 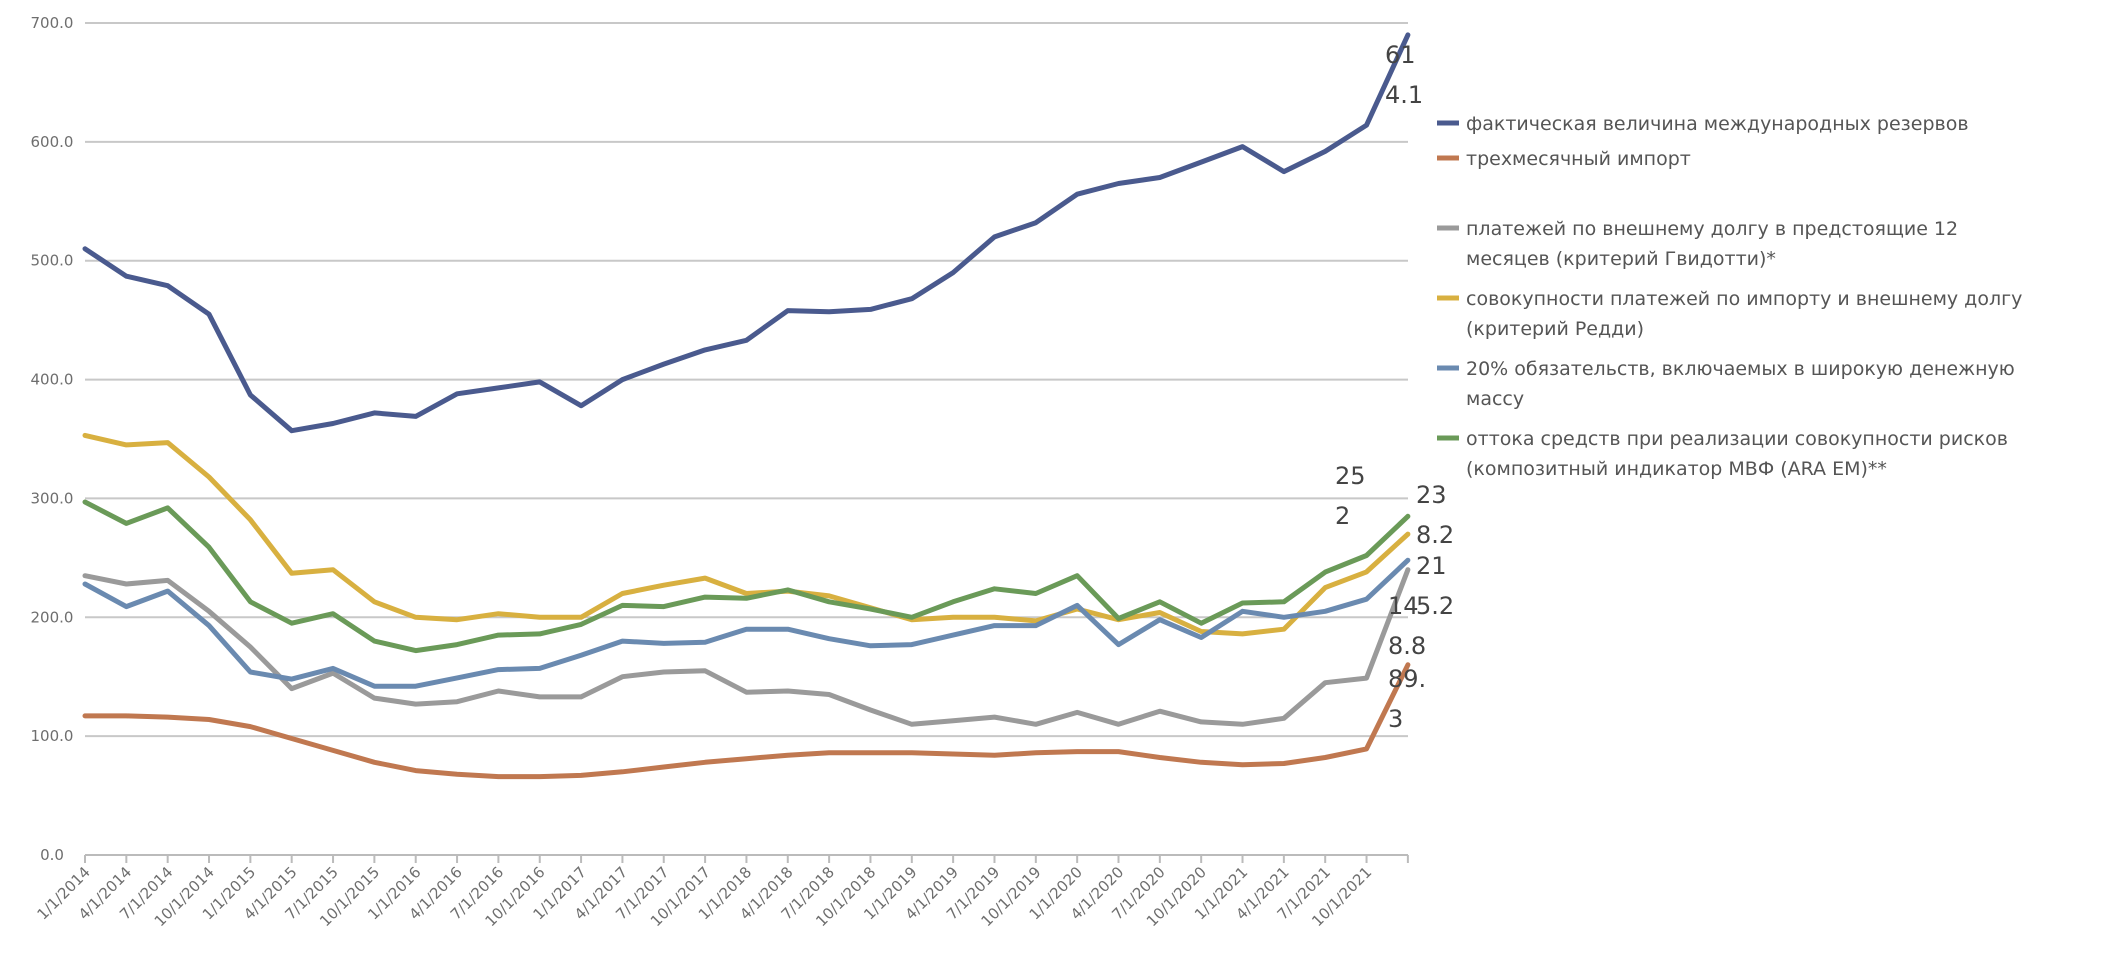 I want to click on y-tick-label: 500.0, so click(x=52, y=261).